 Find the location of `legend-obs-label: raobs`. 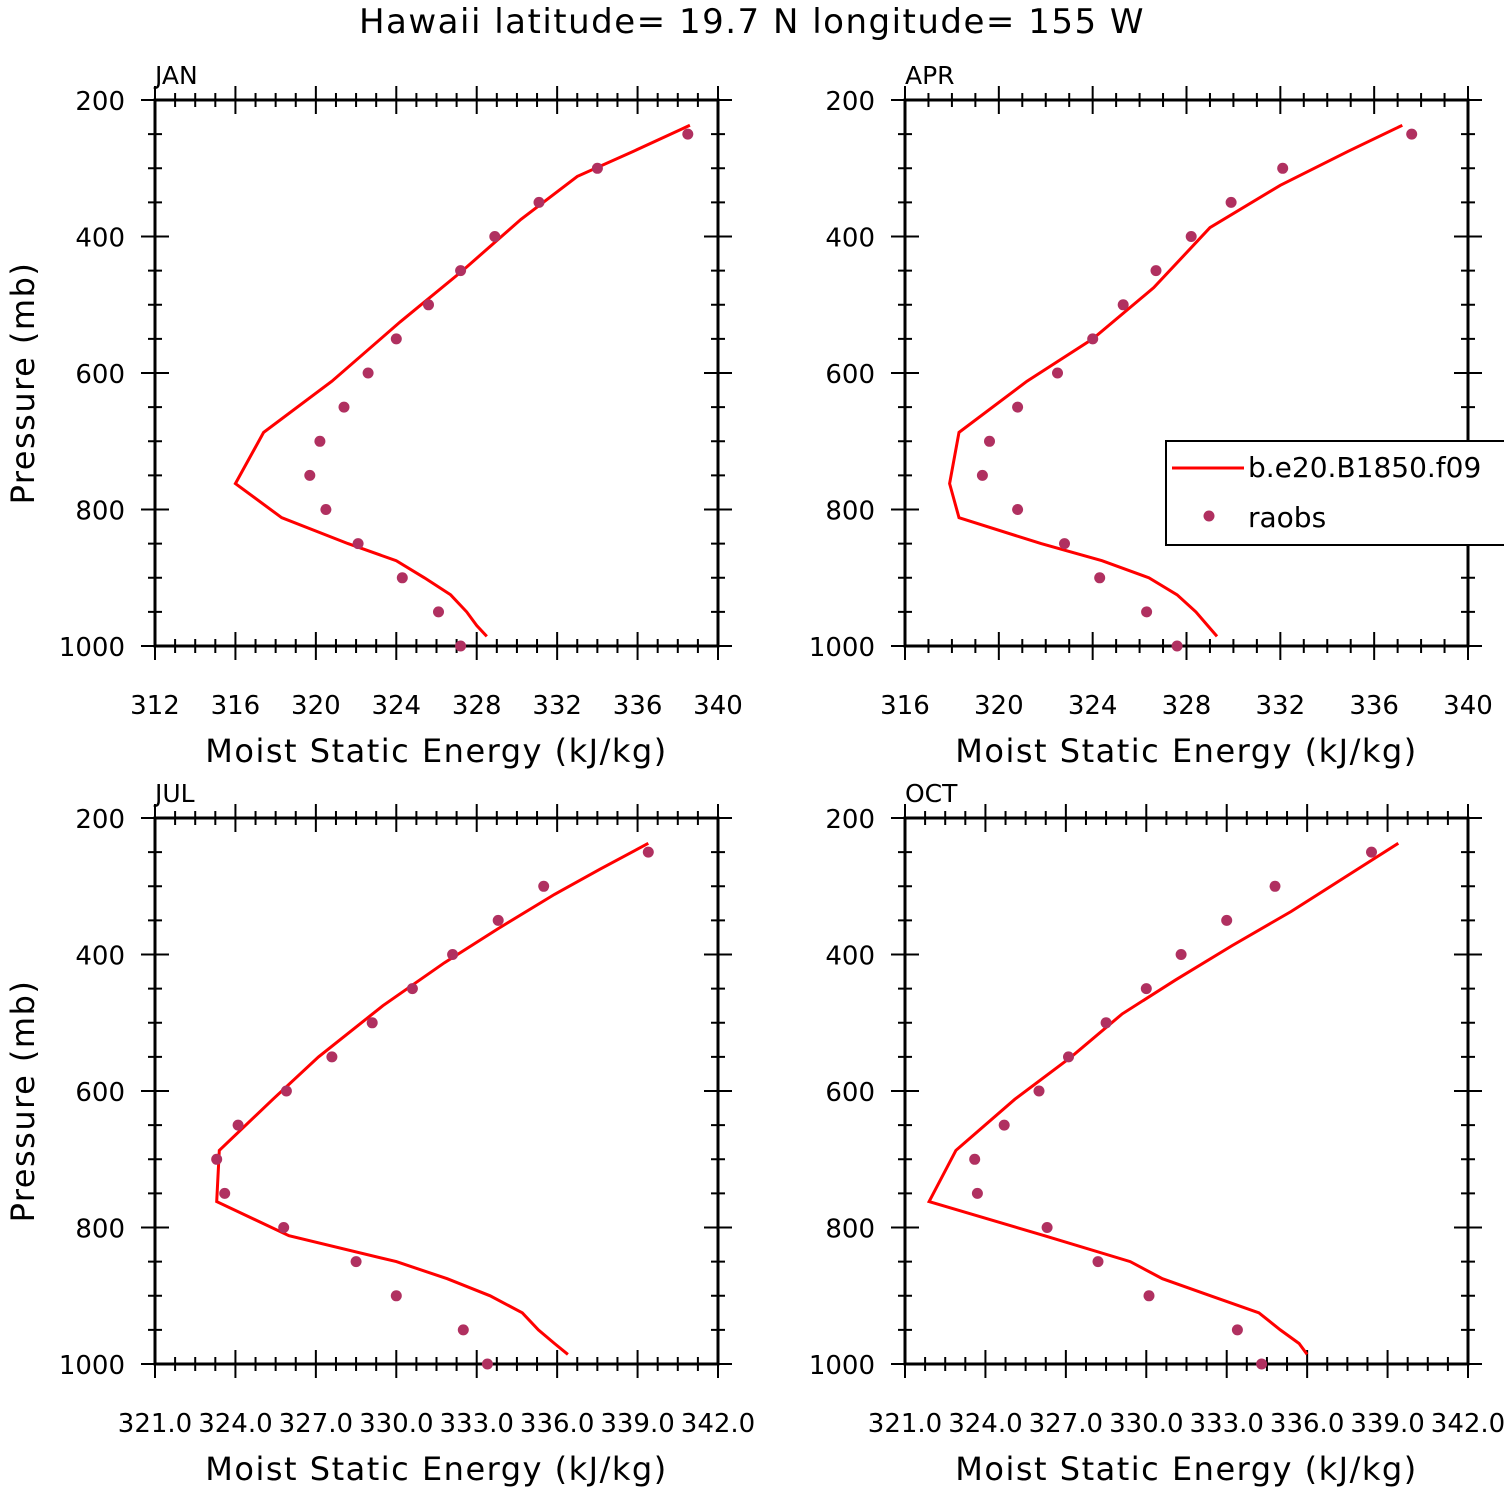

legend-obs-label: raobs is located at coordinates (1287, 517).